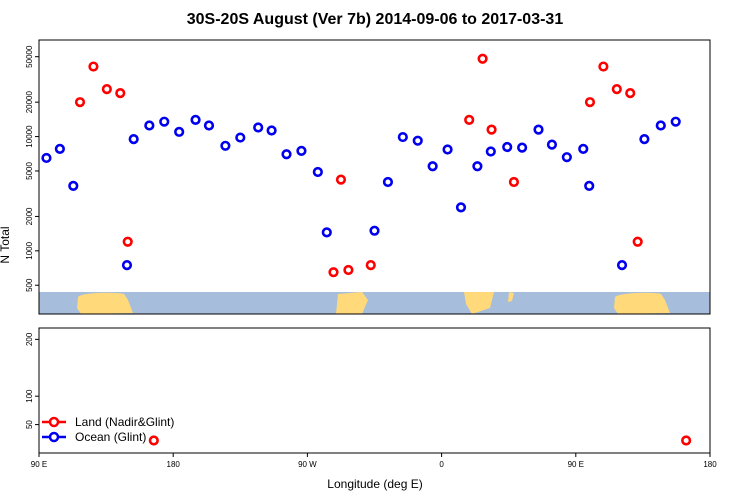  Describe the element at coordinates (374, 484) in the screenshot. I see `x-axis-label: Longitude (deg E)` at that location.